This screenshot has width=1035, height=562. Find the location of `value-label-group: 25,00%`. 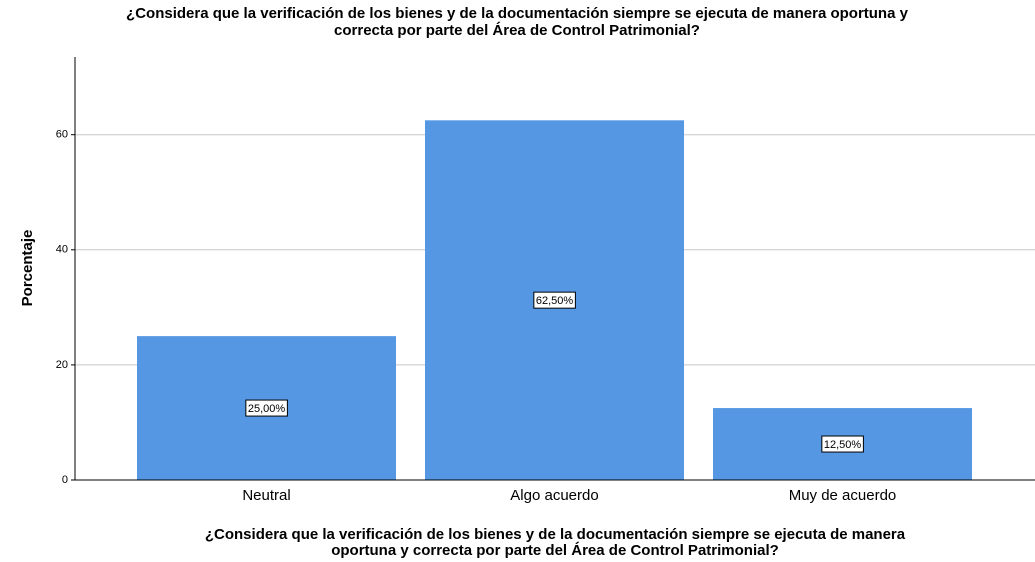

value-label-group: 25,00% is located at coordinates (266, 408).